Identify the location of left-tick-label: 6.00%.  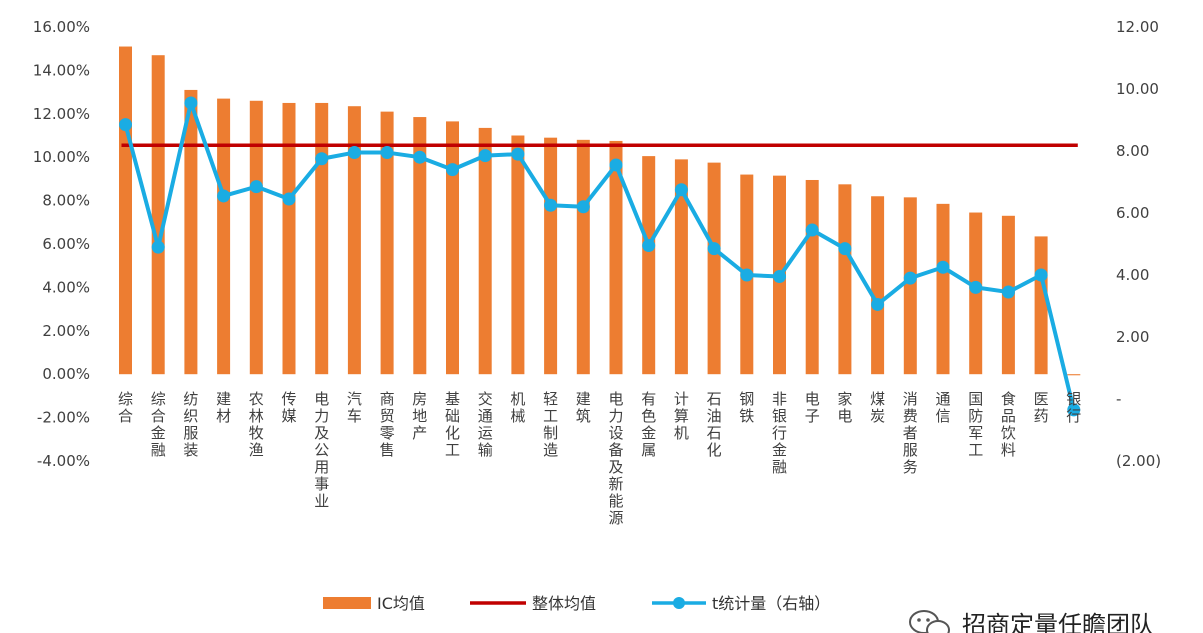
(66, 244).